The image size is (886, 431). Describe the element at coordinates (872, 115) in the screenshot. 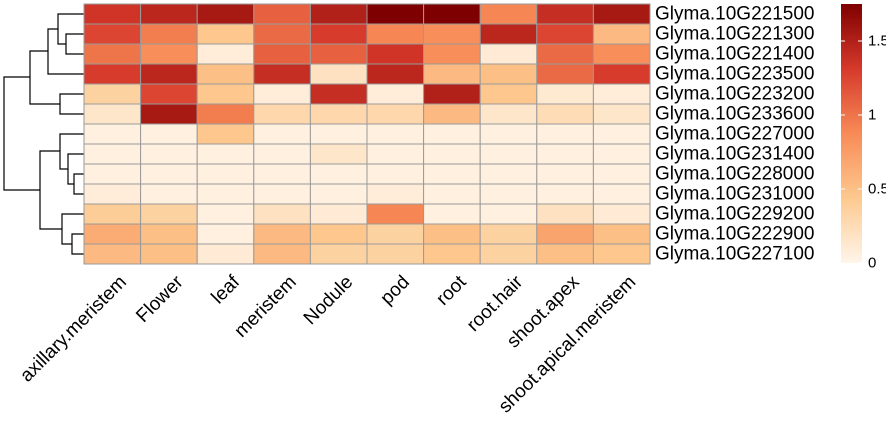

I see `colorbar-tick-label: 1` at that location.